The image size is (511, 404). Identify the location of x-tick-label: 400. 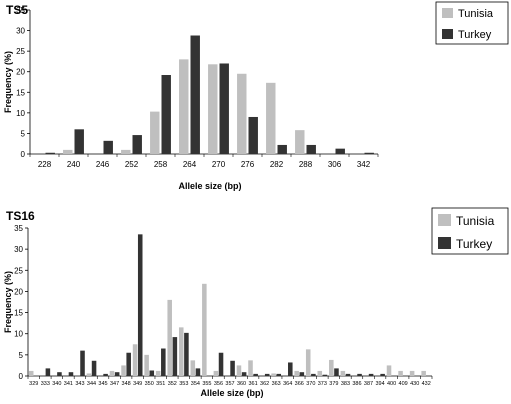
(391, 384).